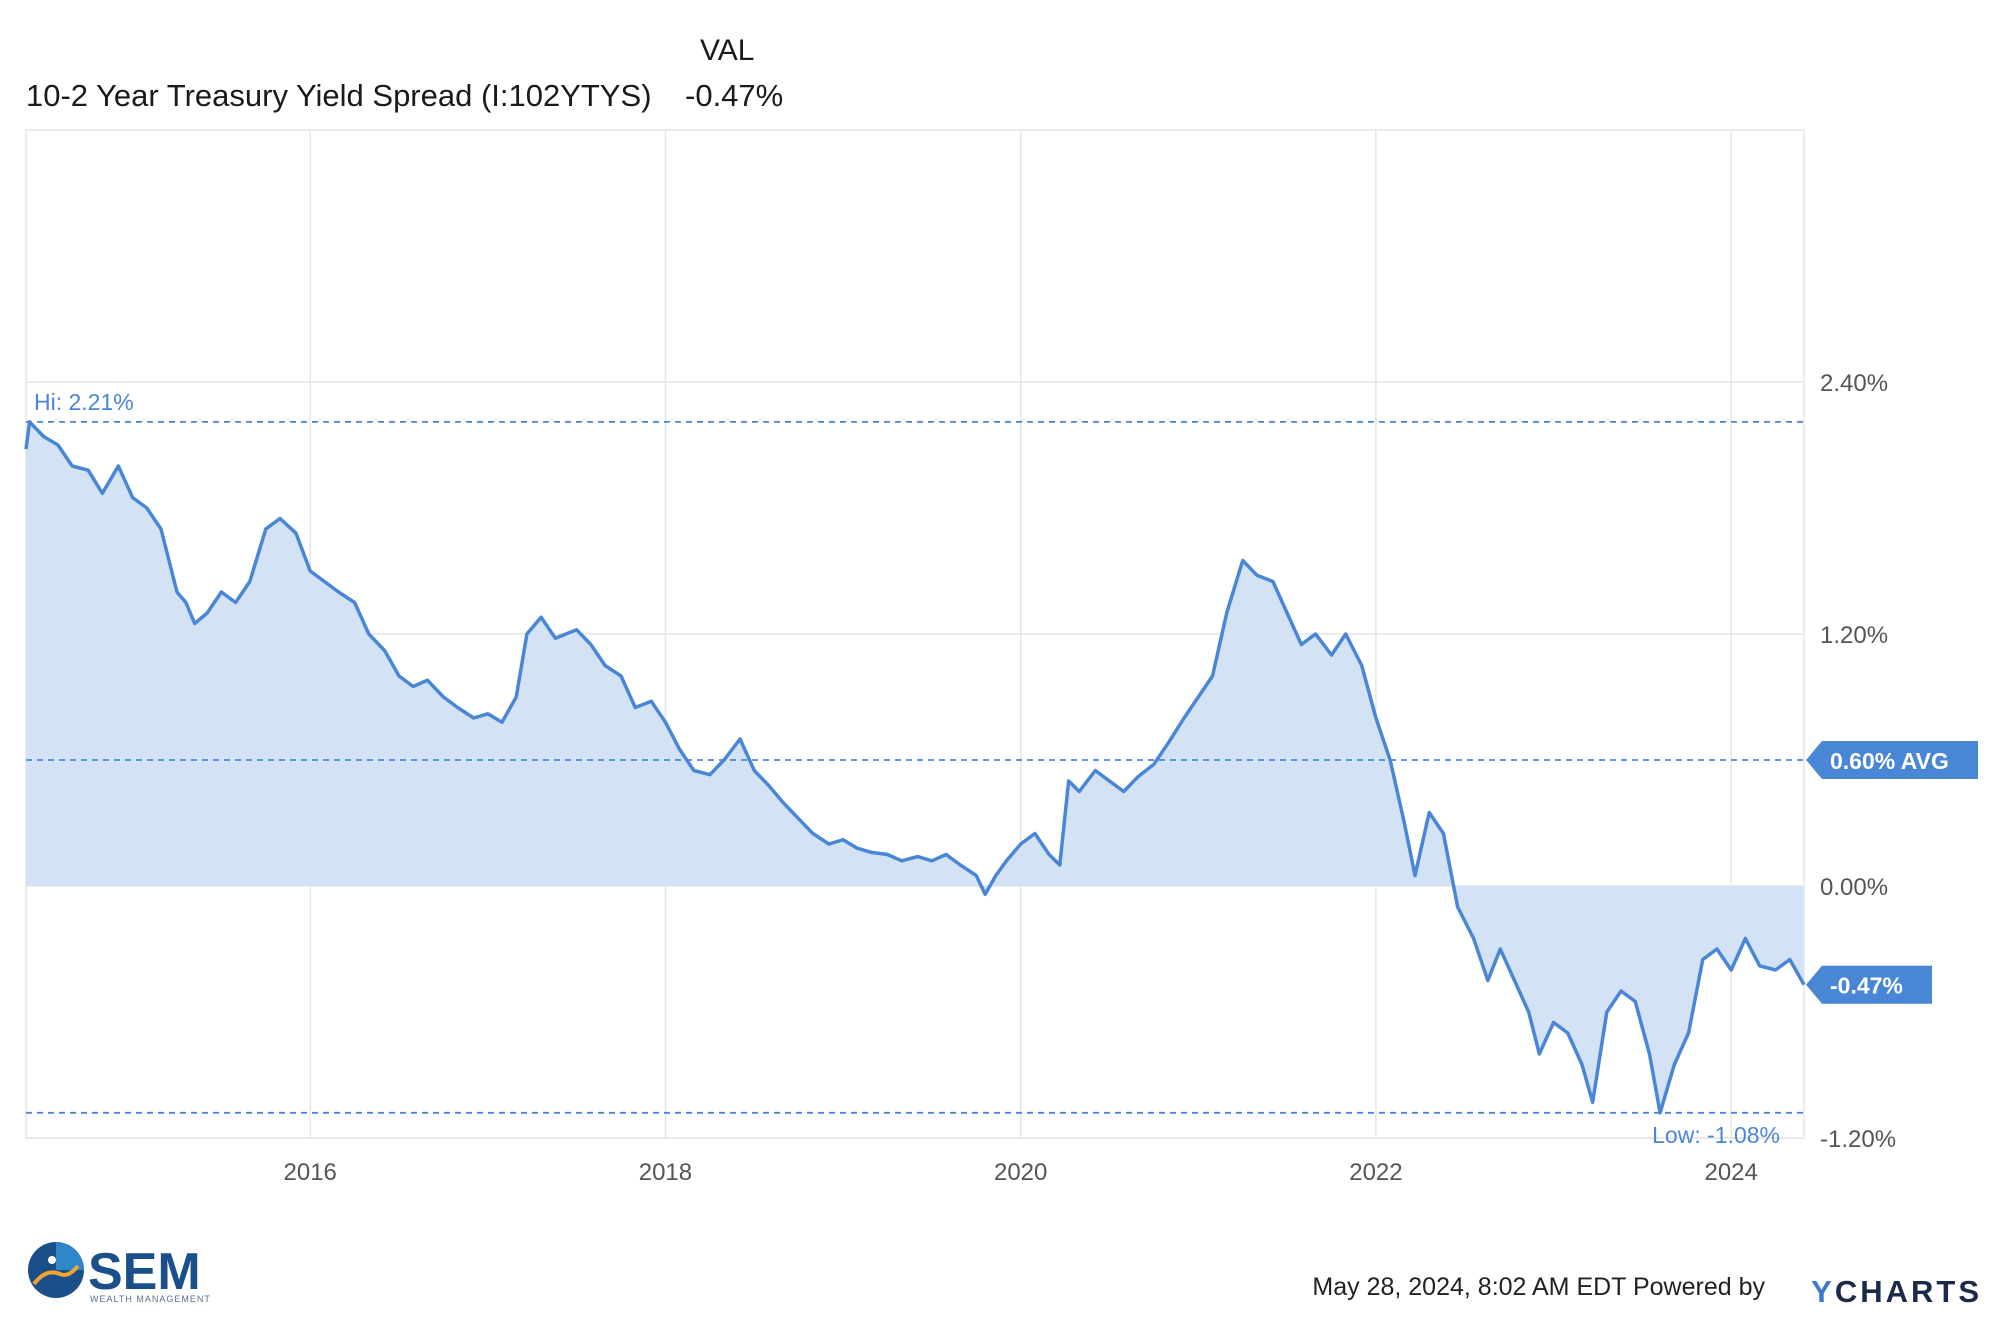  I want to click on legend-series-value: -0.47%, so click(734, 95).